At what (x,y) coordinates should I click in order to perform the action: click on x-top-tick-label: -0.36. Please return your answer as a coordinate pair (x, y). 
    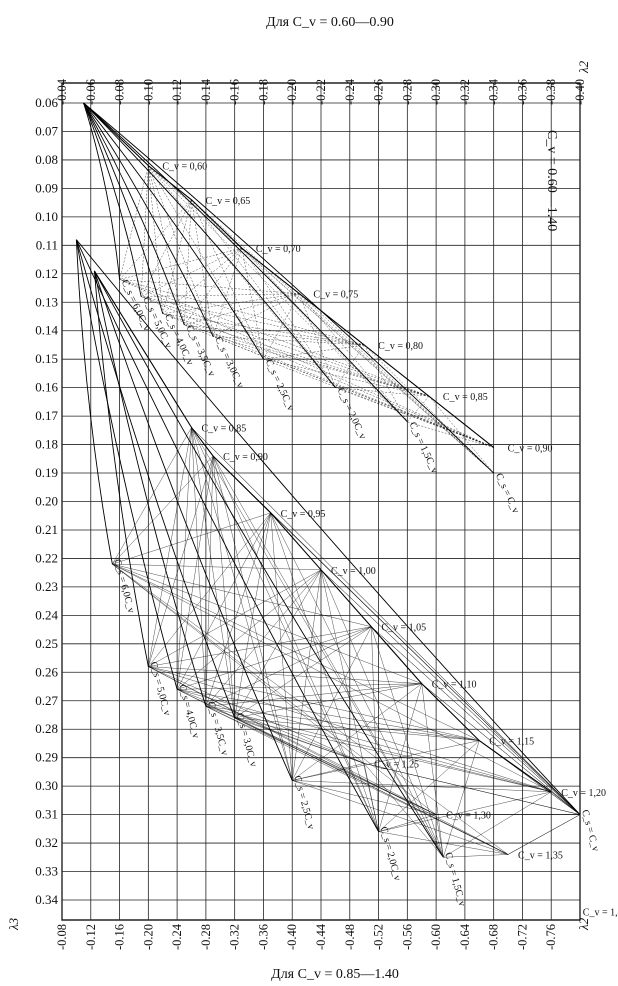
    Looking at the image, I should click on (522, 92).